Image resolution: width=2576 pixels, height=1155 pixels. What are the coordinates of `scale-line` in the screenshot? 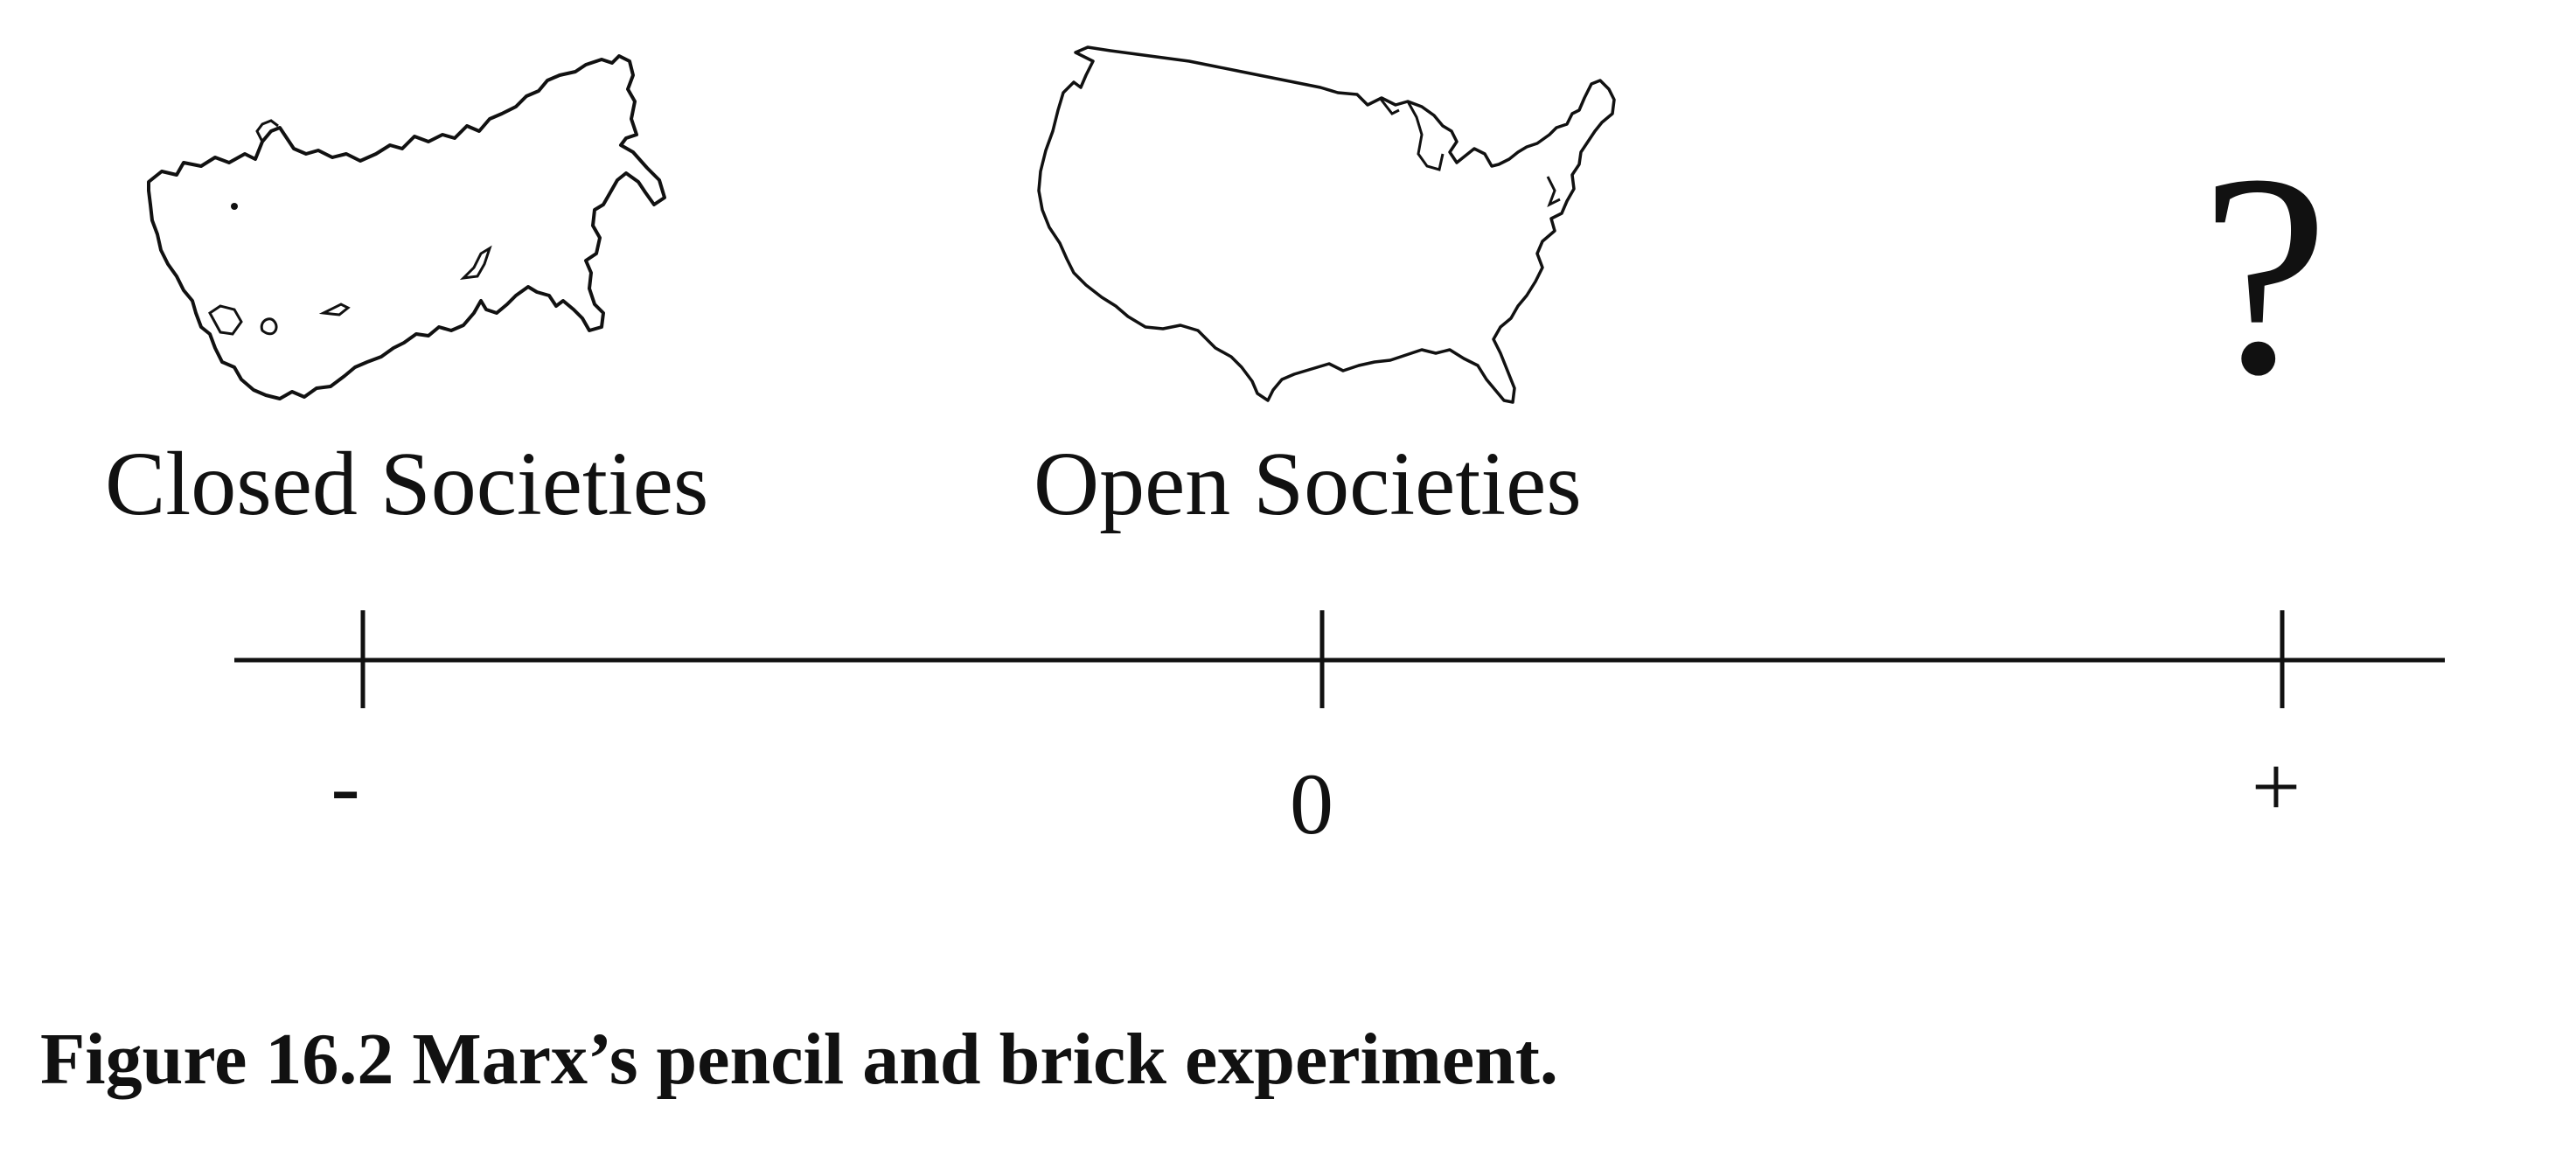 It's located at (1339, 659).